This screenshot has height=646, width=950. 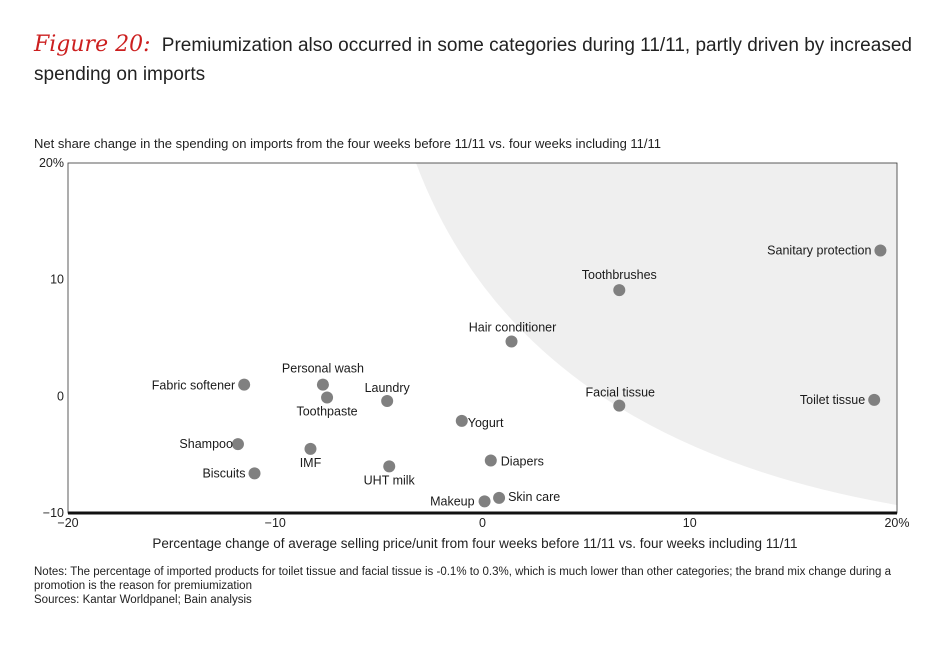 What do you see at coordinates (522, 462) in the screenshot?
I see `point-label: Diapers` at bounding box center [522, 462].